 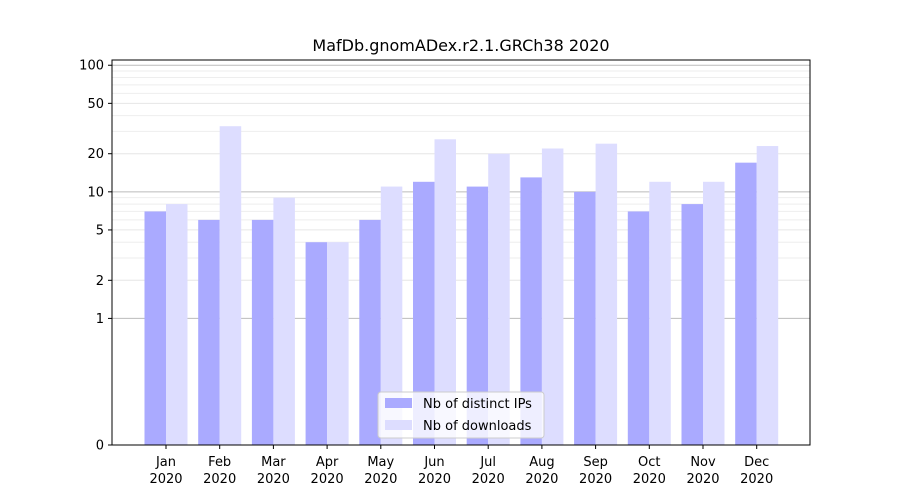 What do you see at coordinates (284, 321) in the screenshot?
I see `bar-downloads-mar` at bounding box center [284, 321].